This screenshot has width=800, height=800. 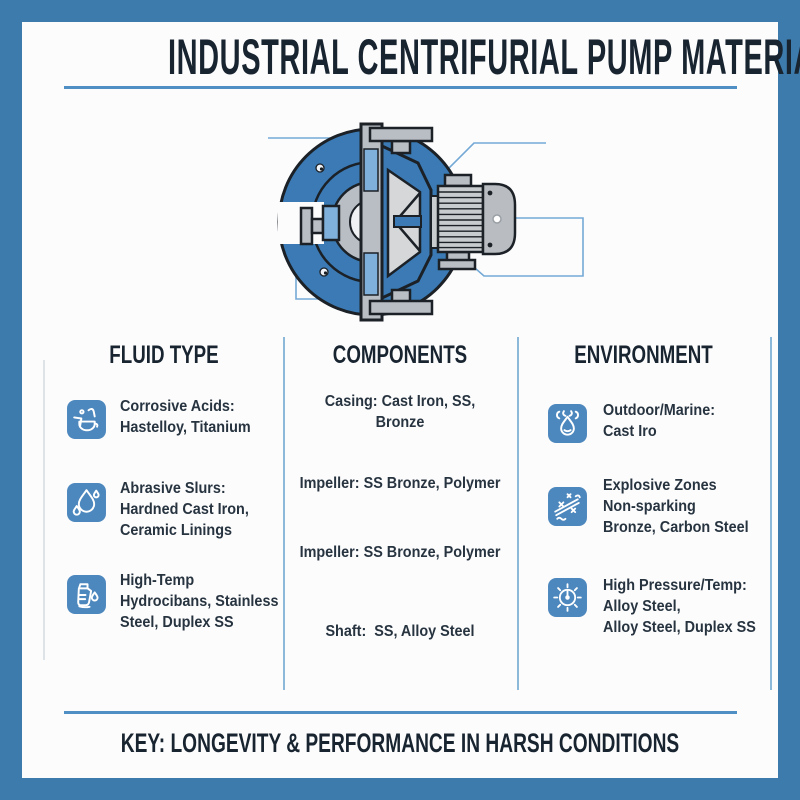 I want to click on pump-diagram, so click(x=426, y=222).